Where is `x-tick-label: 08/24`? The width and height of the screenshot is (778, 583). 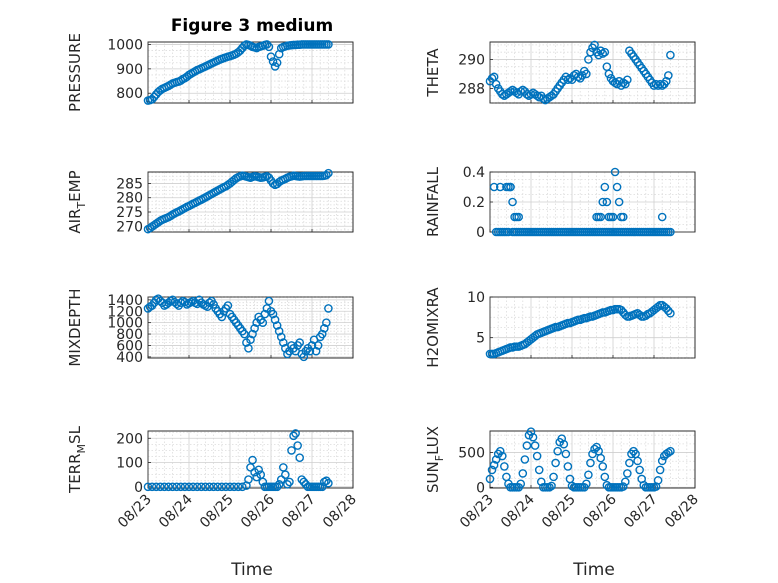 x-tick-label: 08/24 is located at coordinates (518, 511).